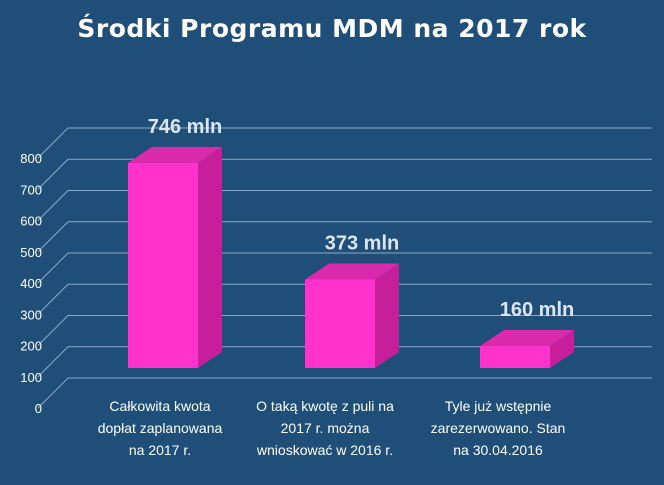 This screenshot has height=485, width=664. I want to click on x-category-label-line: wnioskować w 2016 r., so click(325, 450).